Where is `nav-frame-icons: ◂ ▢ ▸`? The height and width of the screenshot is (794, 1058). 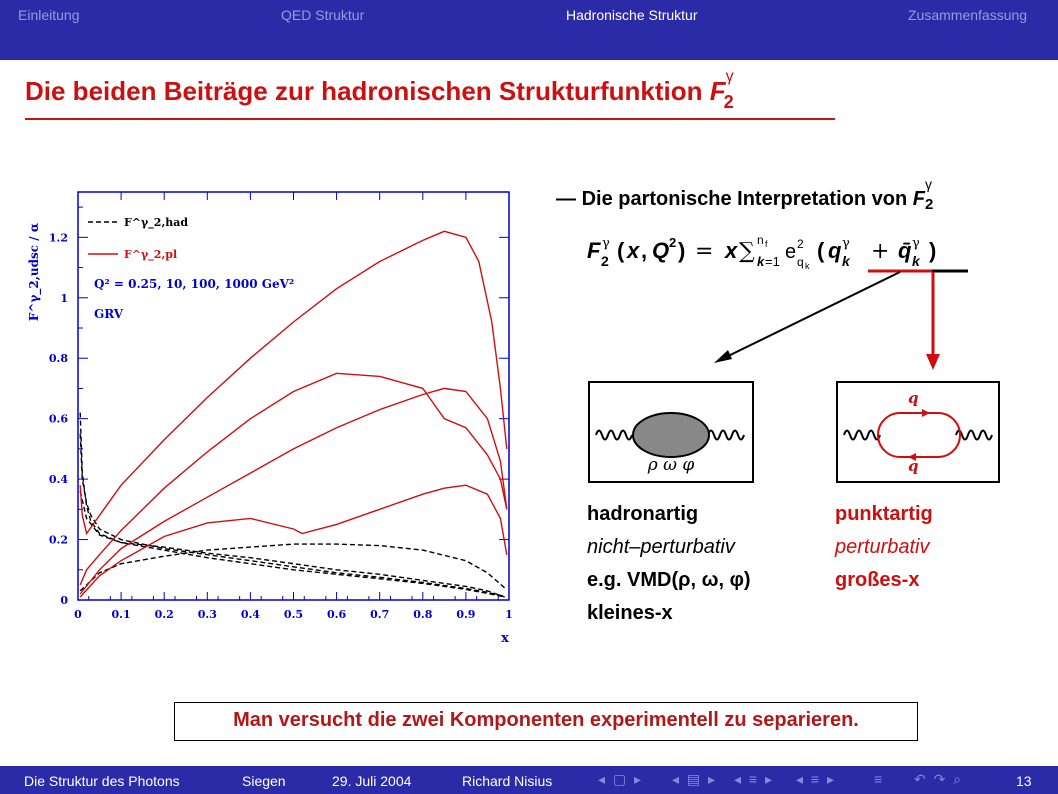 nav-frame-icons: ◂ ▢ ▸ is located at coordinates (621, 779).